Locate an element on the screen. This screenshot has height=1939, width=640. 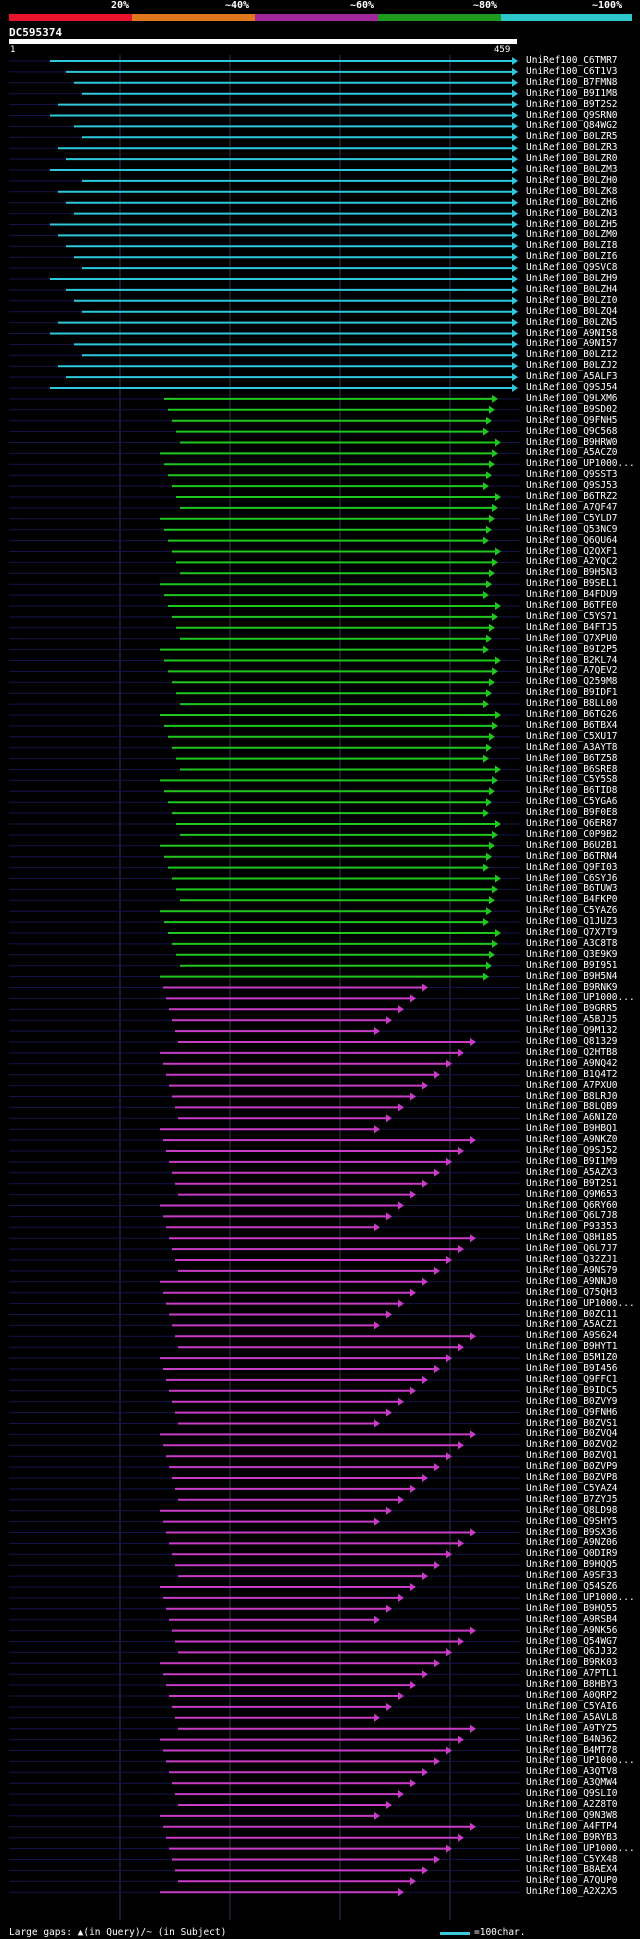
hit-label: UniRef100_C5Y5S8 is located at coordinates (572, 780).